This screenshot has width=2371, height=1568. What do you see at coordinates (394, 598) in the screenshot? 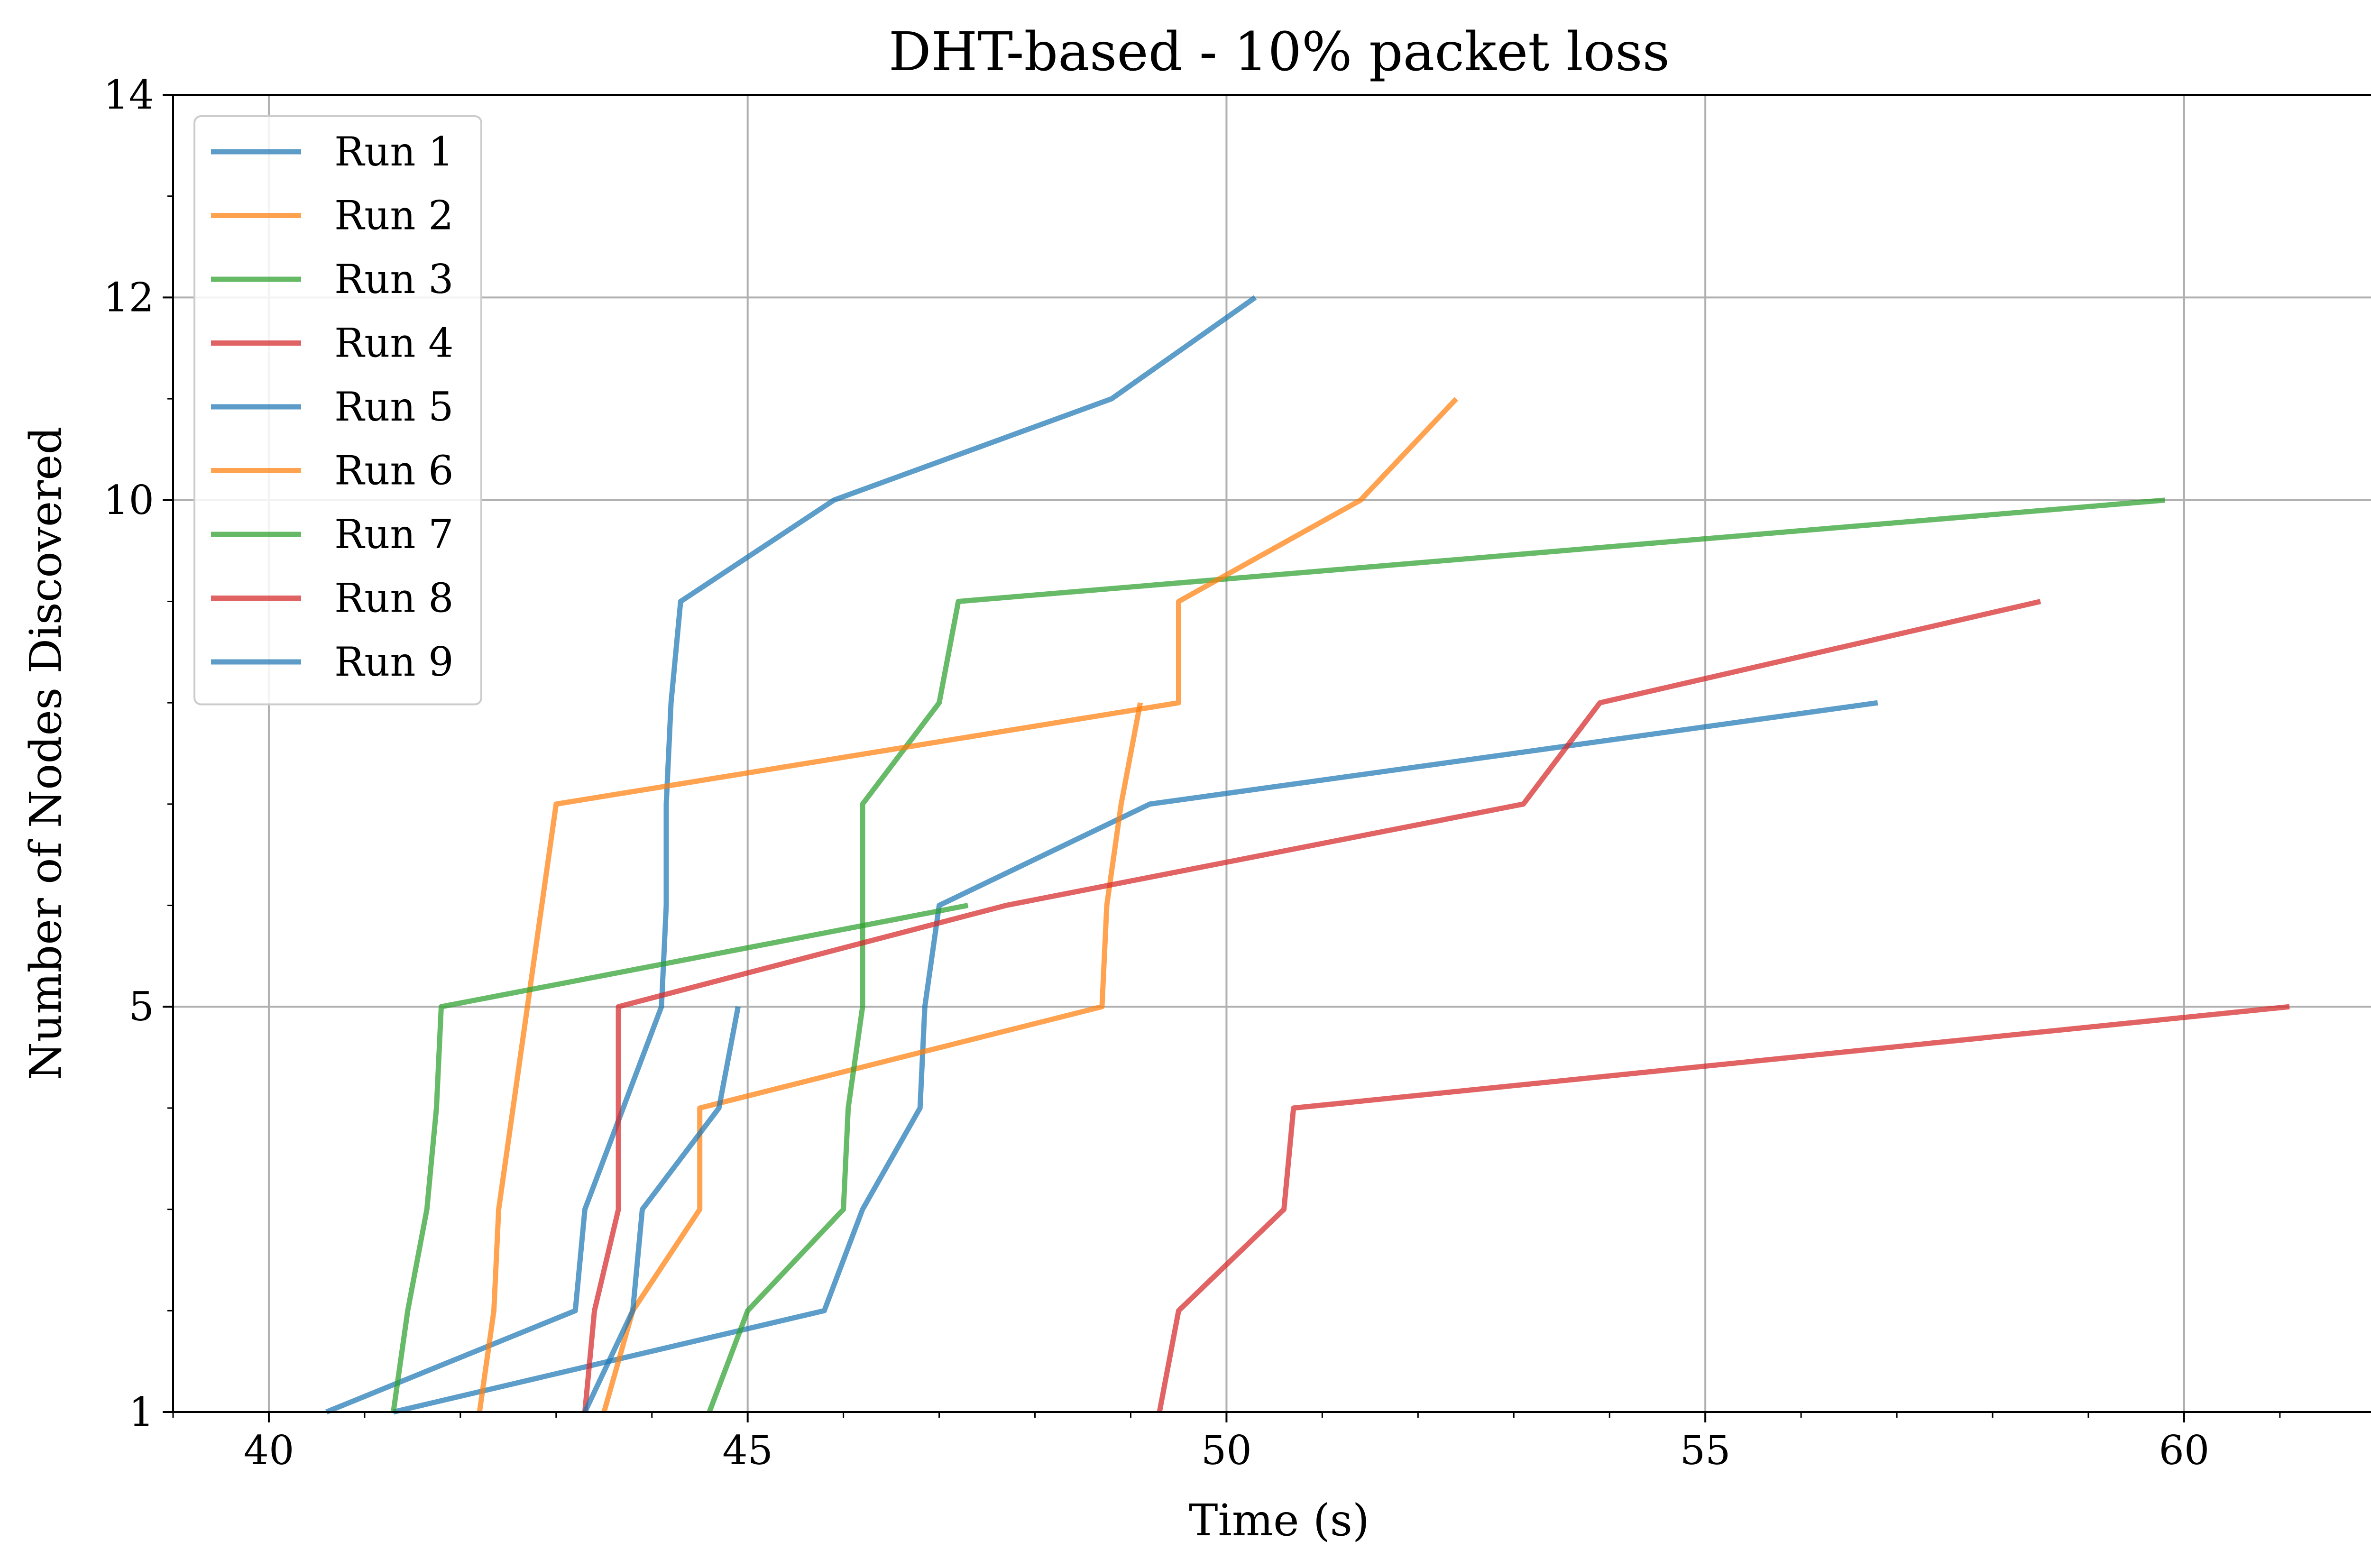
I see `legend-label: Run 8` at bounding box center [394, 598].